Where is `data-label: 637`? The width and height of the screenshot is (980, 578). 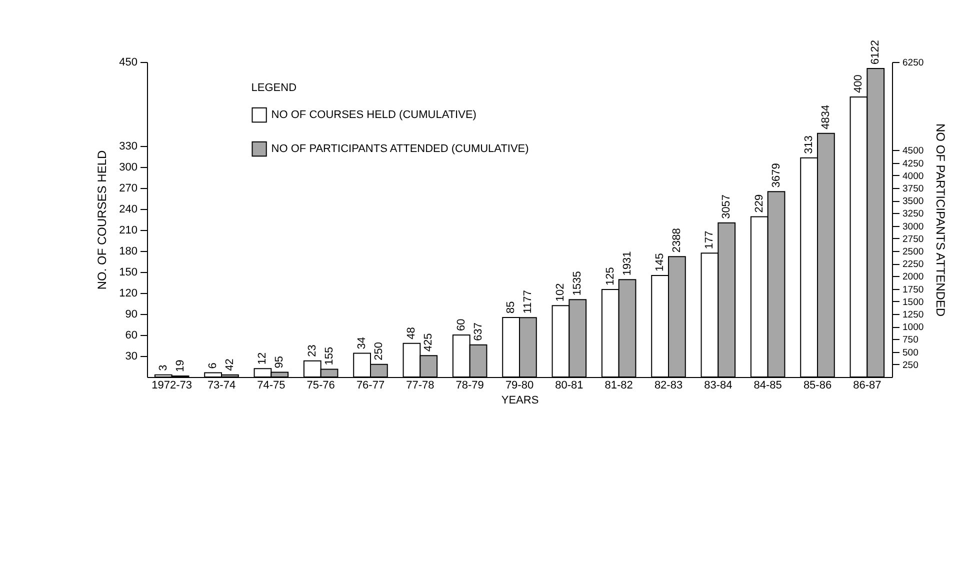
data-label: 637 is located at coordinates (478, 331).